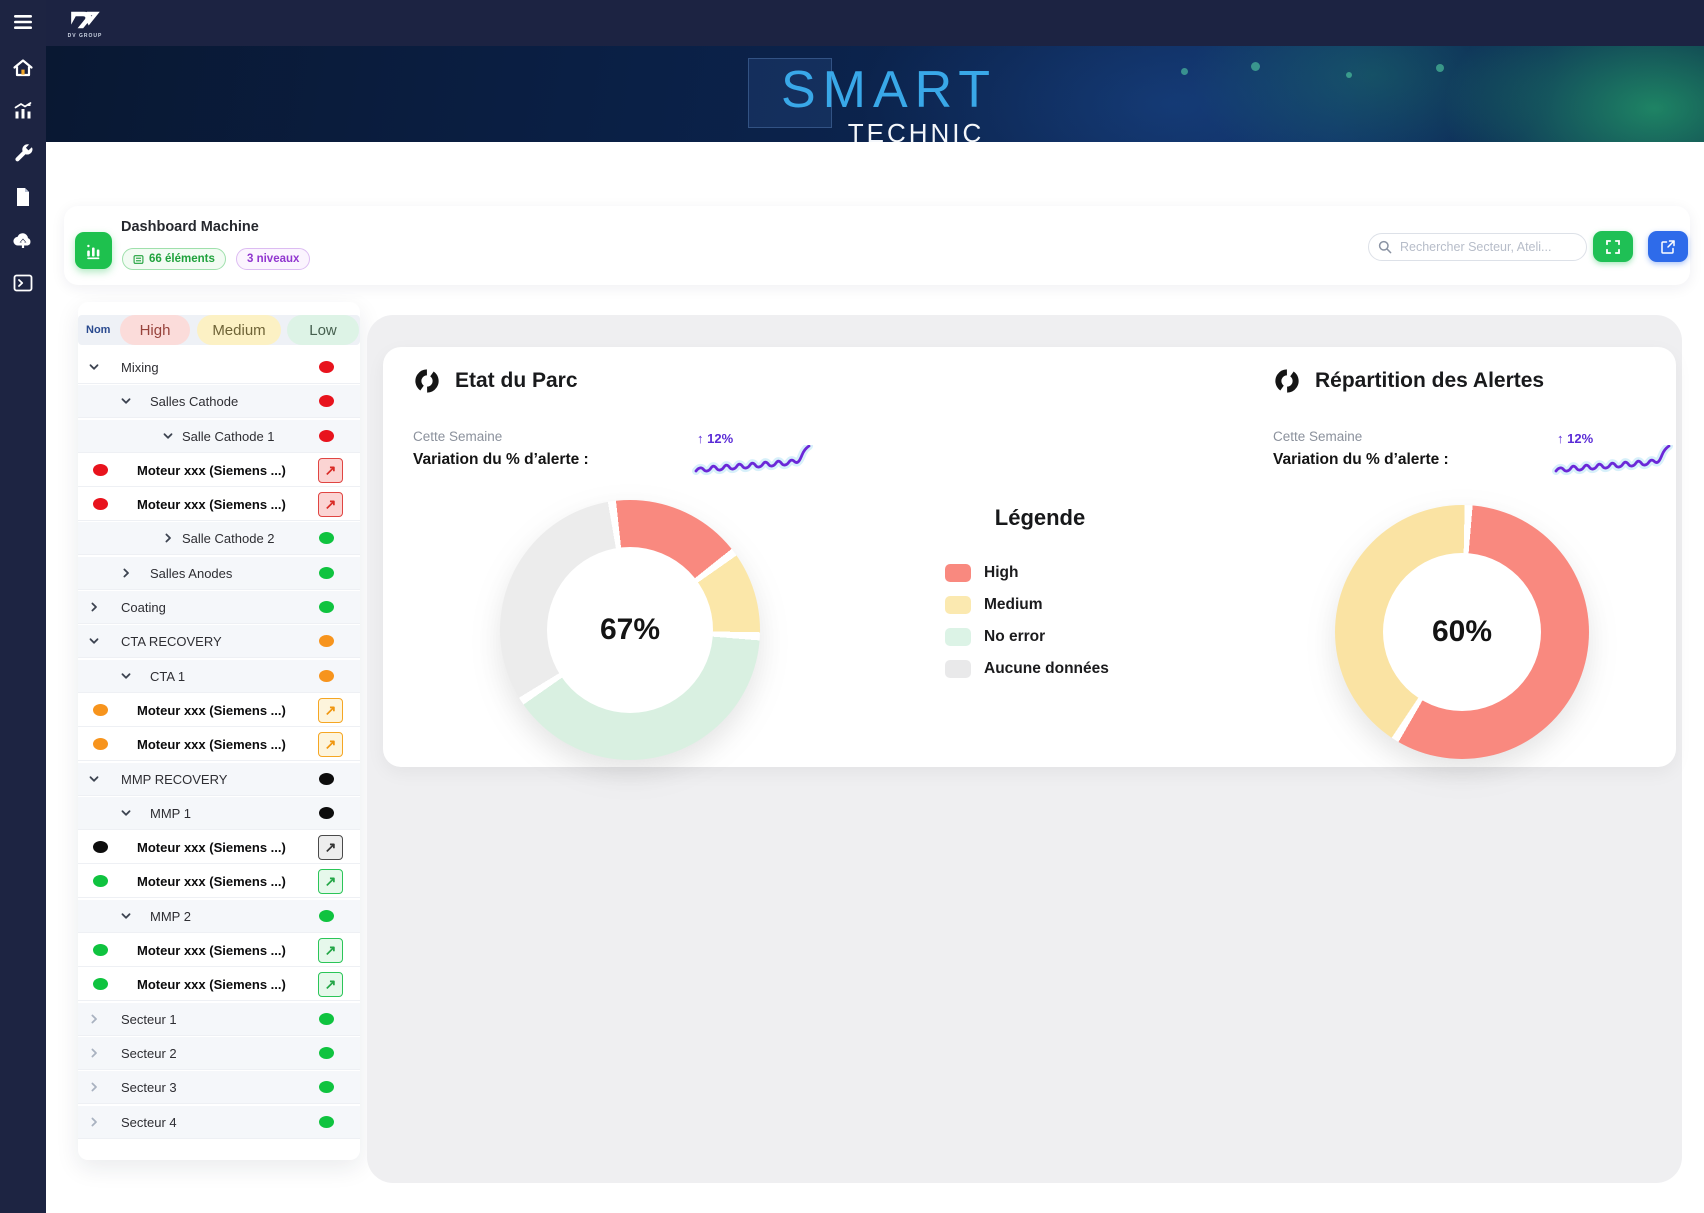 This screenshot has width=1704, height=1213. Describe the element at coordinates (149, 1122) in the screenshot. I see `tree-row-label: Secteur 4` at that location.